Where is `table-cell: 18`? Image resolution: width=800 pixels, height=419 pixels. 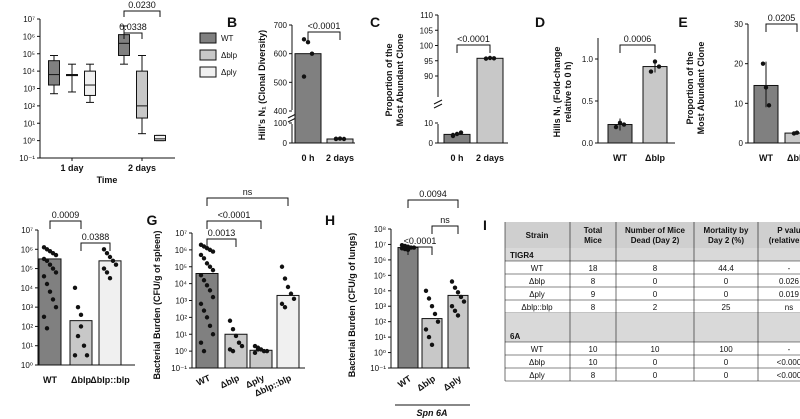
table-cell: 18 is located at coordinates (593, 268).